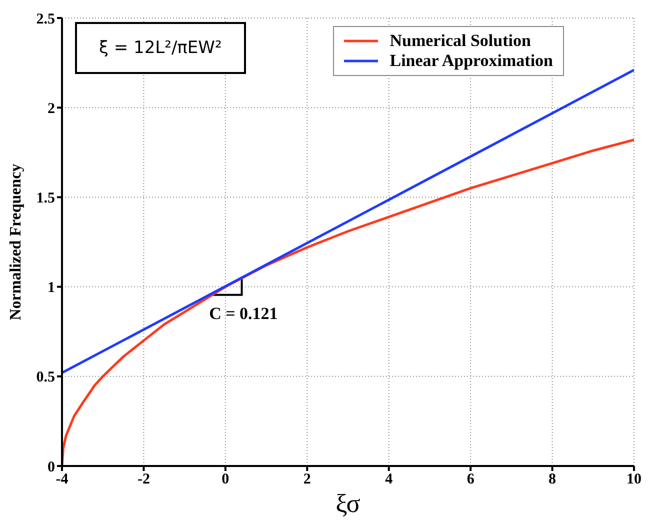 The image size is (656, 528). Describe the element at coordinates (460, 41) in the screenshot. I see `legend-label: Numerical Solution` at that location.